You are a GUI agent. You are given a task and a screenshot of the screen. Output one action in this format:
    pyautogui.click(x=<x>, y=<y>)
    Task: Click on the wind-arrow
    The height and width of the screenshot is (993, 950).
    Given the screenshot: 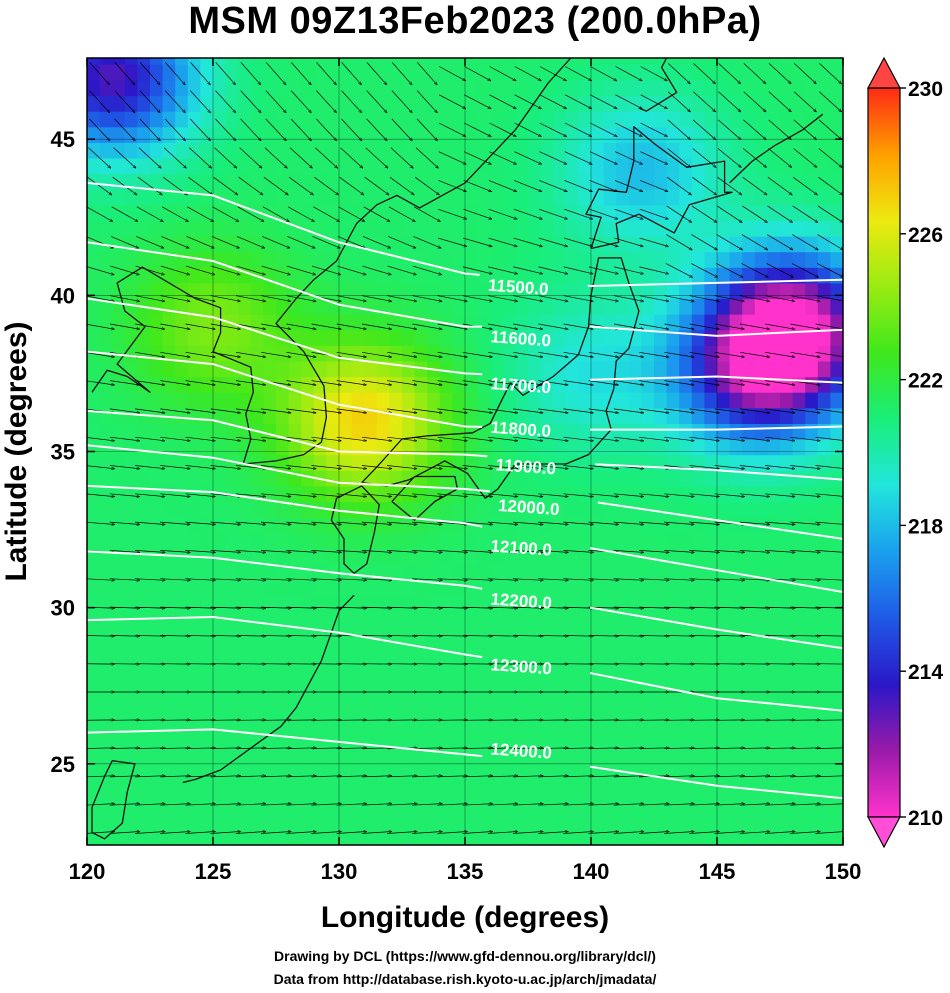 What is the action you would take?
    pyautogui.click(x=101, y=522)
    